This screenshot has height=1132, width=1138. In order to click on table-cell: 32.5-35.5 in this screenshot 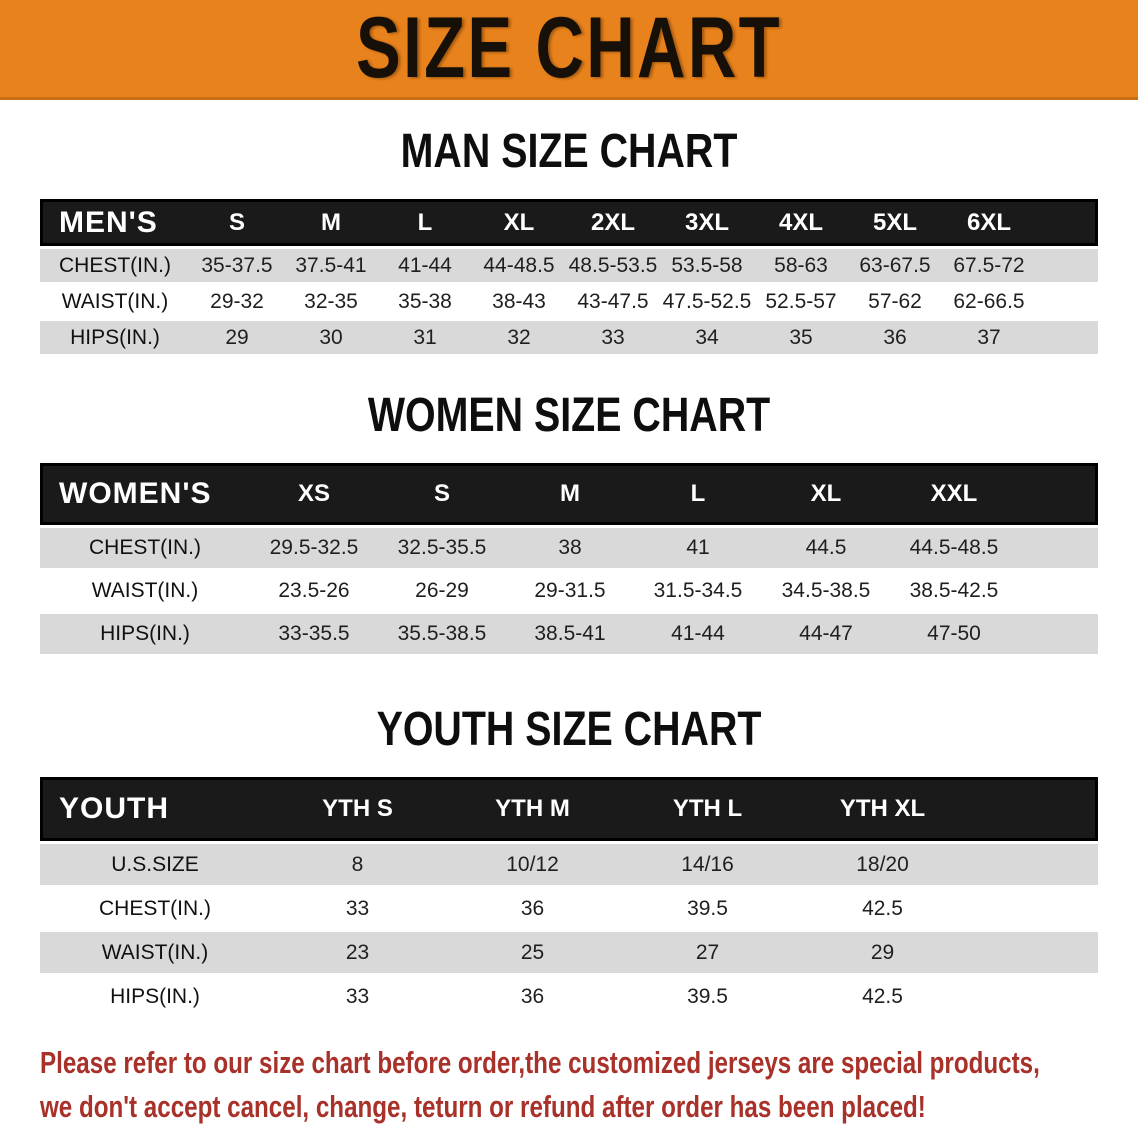, I will do `click(442, 546)`.